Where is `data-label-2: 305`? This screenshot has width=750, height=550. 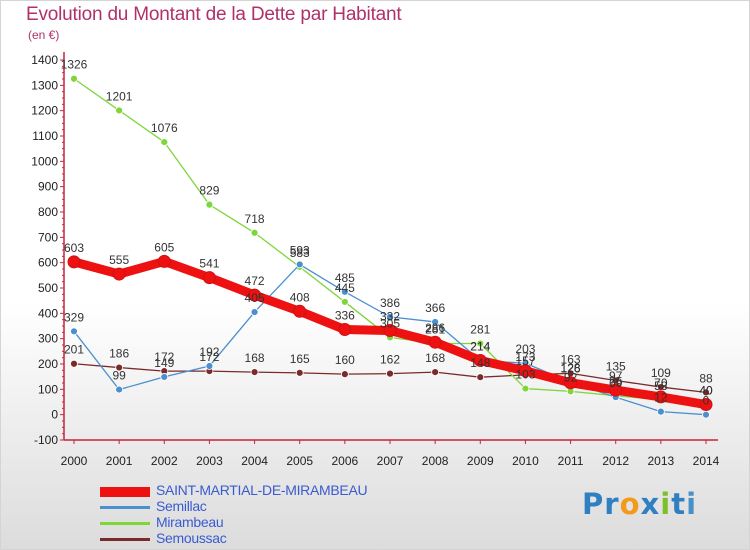
data-label-2: 305 is located at coordinates (390, 323).